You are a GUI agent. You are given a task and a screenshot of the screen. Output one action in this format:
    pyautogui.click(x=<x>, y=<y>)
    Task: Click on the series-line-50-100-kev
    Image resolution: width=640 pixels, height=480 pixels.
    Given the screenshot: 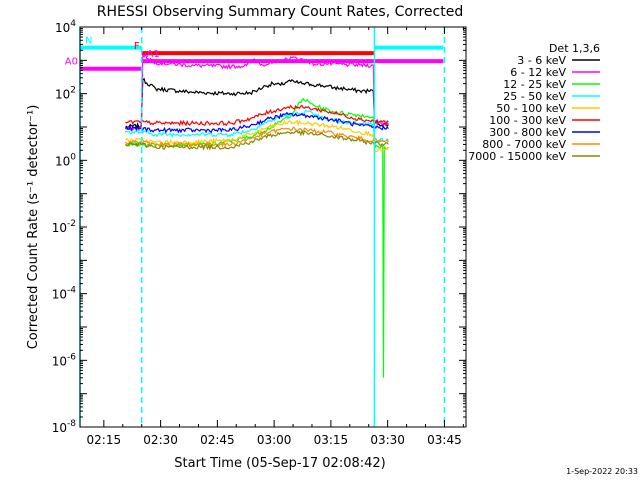 What is the action you would take?
    pyautogui.click(x=256, y=136)
    